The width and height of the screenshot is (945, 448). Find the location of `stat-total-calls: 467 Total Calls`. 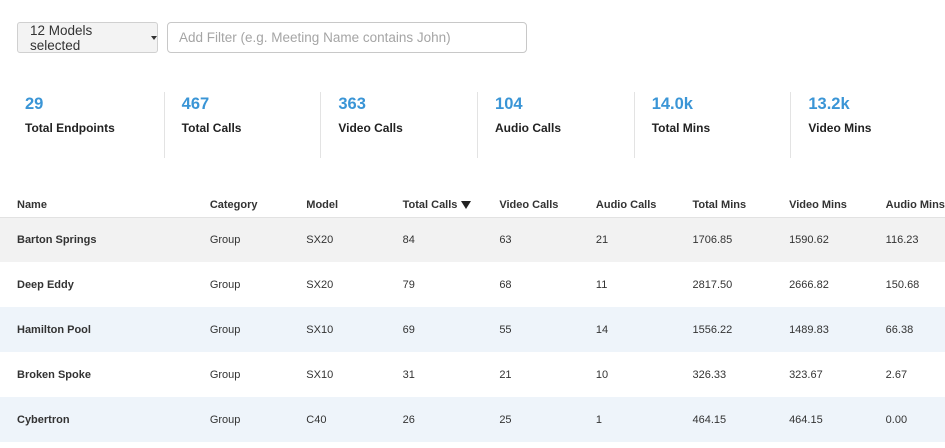

stat-total-calls: 467 Total Calls is located at coordinates (243, 125).